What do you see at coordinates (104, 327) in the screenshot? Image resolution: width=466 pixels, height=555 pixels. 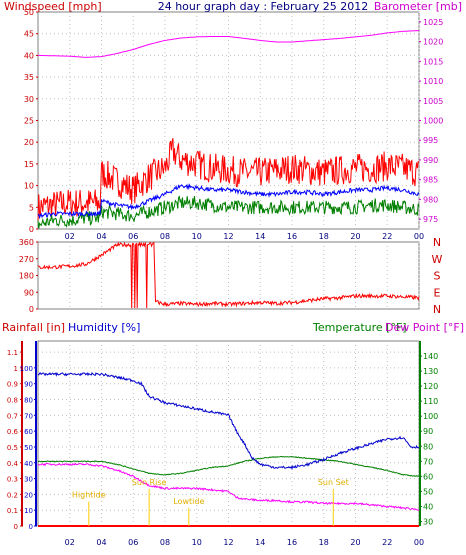 I see `humidity-axis-title: Humidity [%]` at bounding box center [104, 327].